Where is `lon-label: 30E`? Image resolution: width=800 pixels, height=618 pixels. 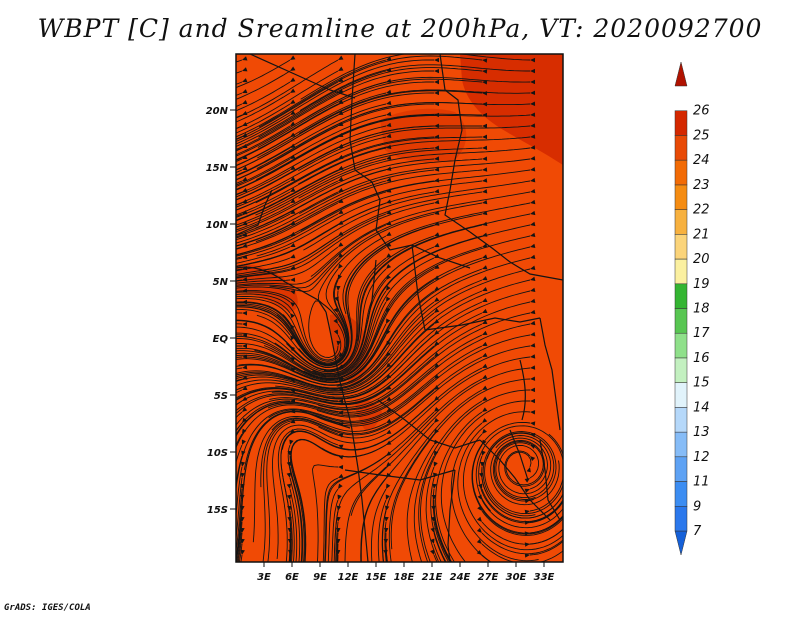 lon-label: 30E is located at coordinates (516, 577).